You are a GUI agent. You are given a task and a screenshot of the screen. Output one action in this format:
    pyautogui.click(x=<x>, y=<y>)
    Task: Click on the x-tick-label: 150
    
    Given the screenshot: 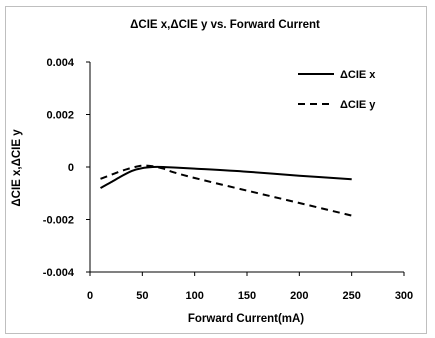 What is the action you would take?
    pyautogui.click(x=247, y=296)
    